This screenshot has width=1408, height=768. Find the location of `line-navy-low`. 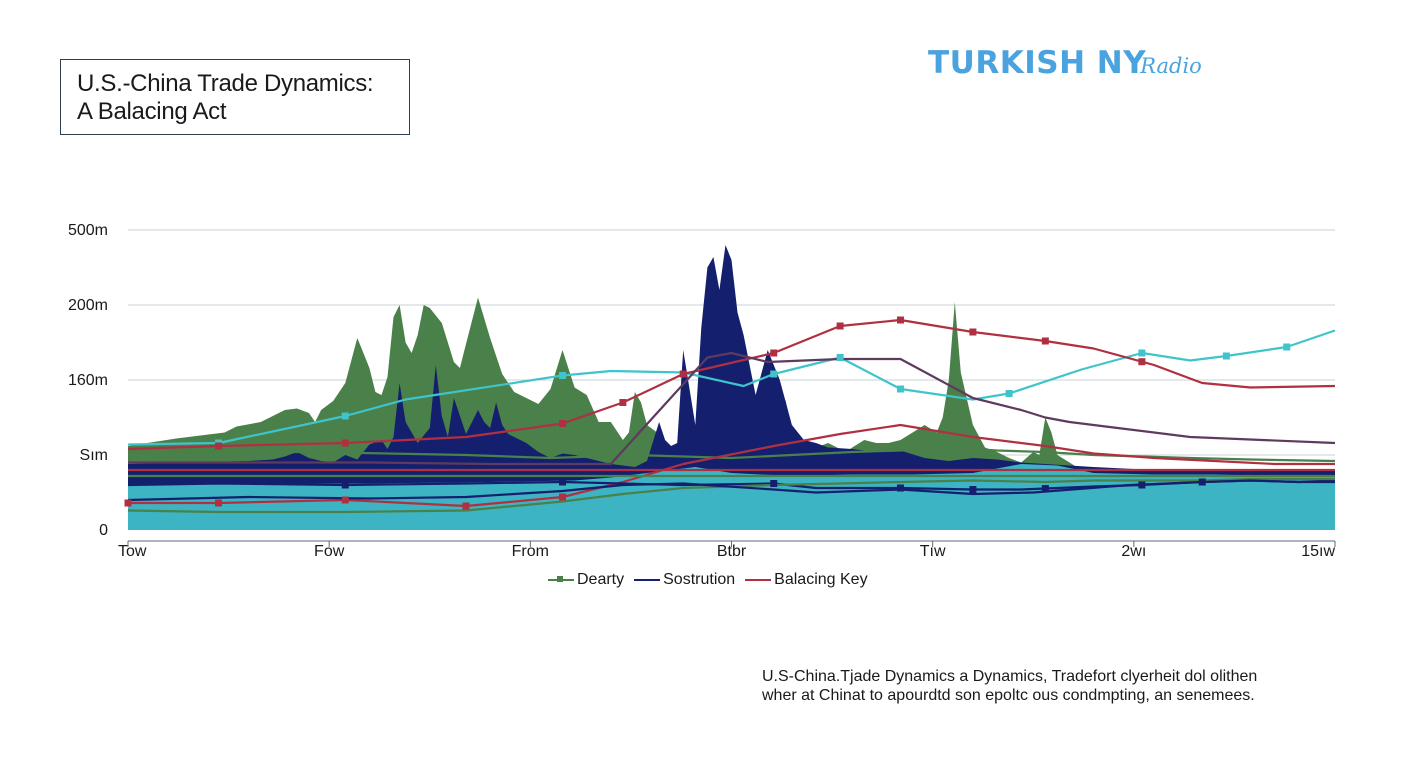

line-navy-low is located at coordinates (731, 490).